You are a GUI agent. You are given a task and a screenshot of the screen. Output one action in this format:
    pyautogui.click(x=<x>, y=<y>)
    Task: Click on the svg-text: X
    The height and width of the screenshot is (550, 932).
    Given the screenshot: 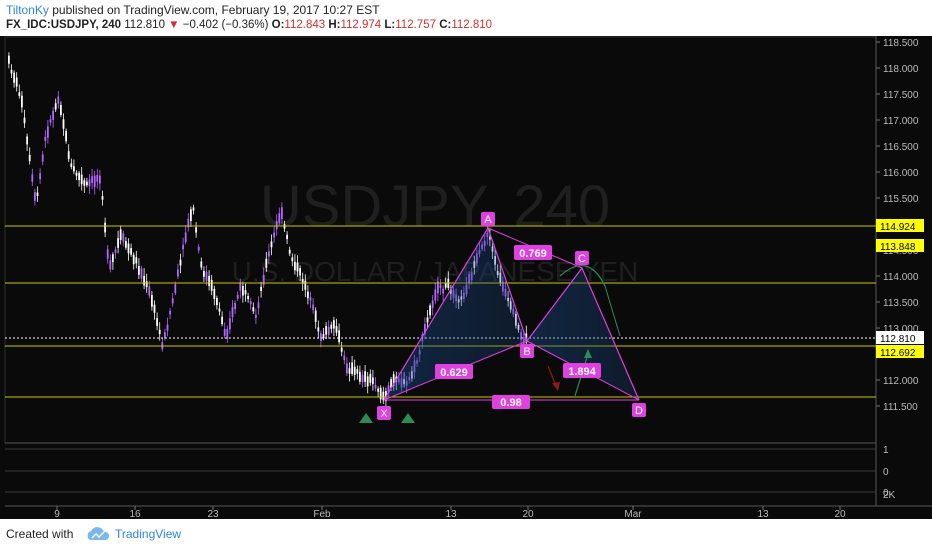 What is the action you would take?
    pyautogui.click(x=384, y=414)
    